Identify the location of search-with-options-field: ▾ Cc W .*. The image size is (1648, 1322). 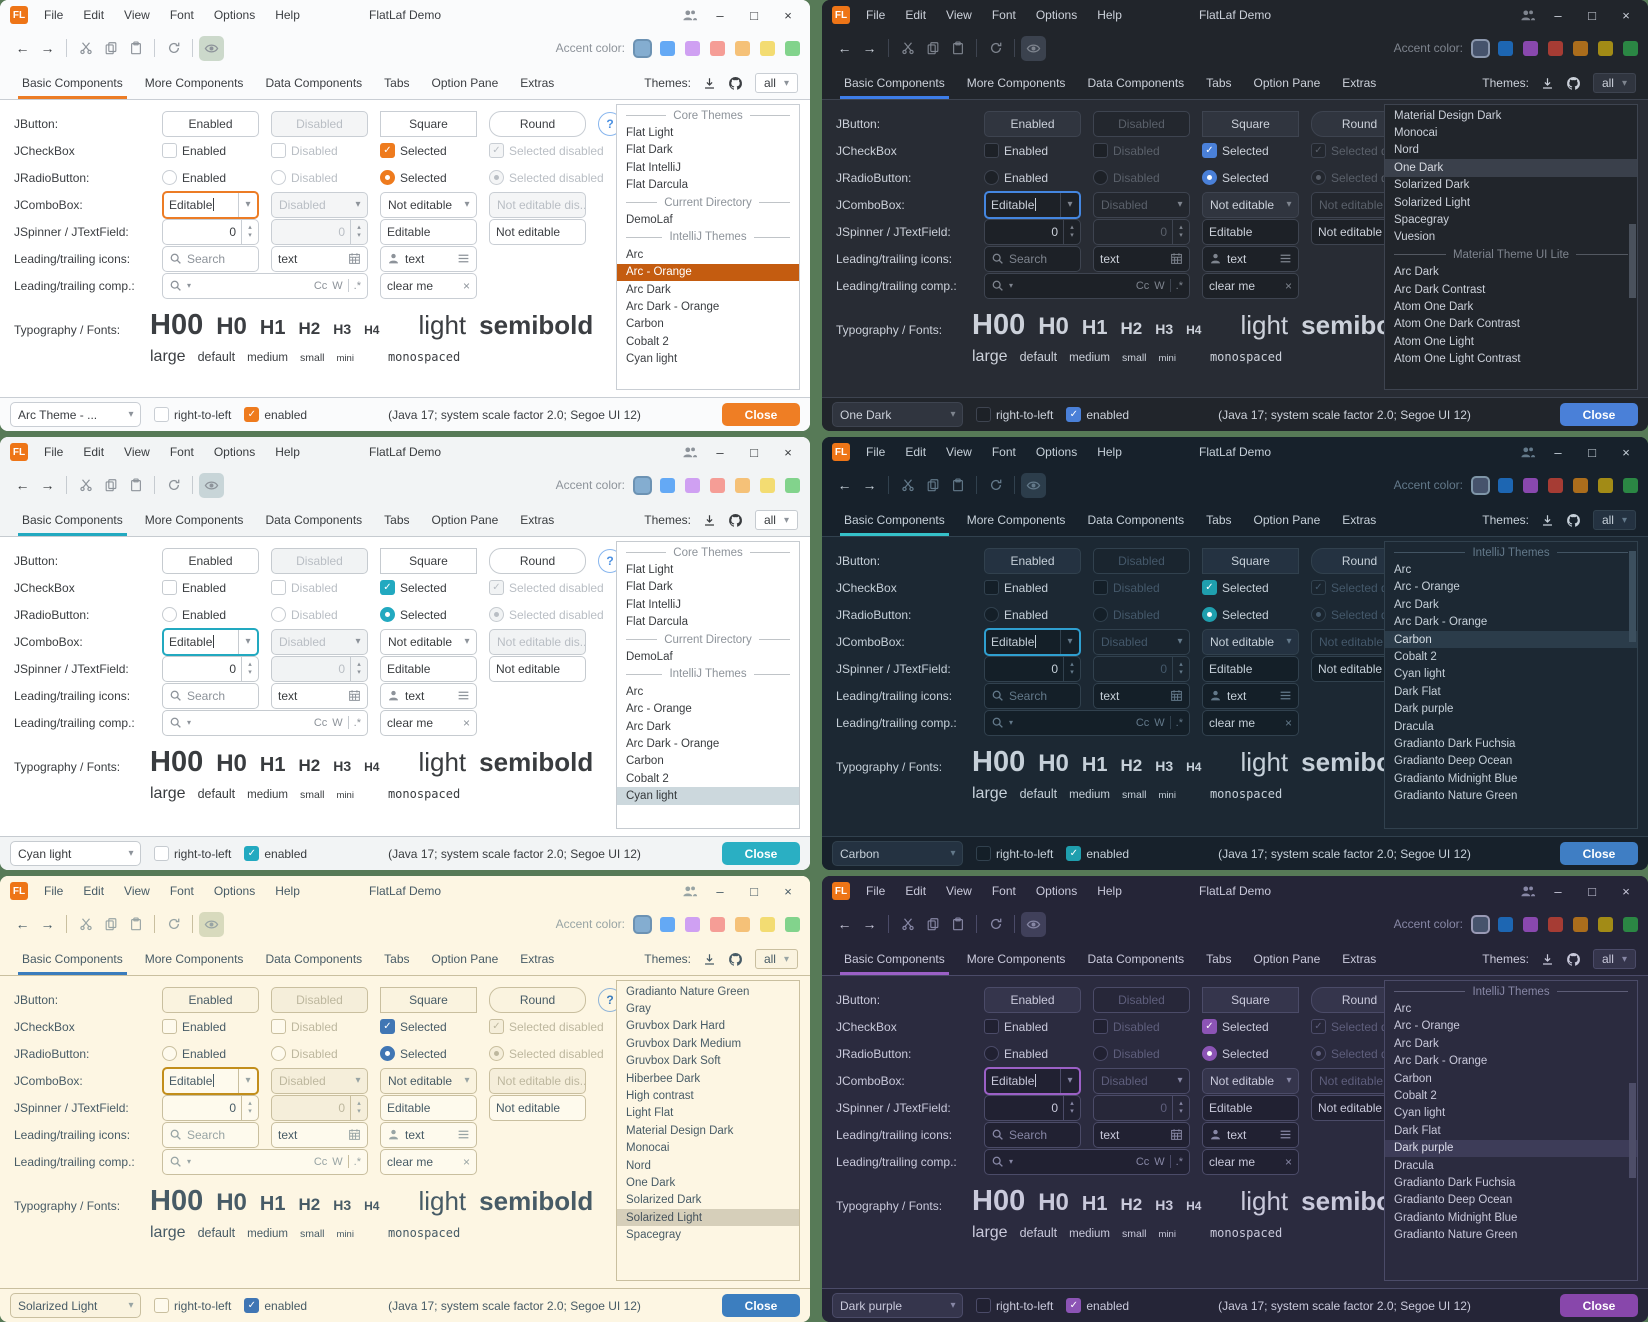
(265, 285).